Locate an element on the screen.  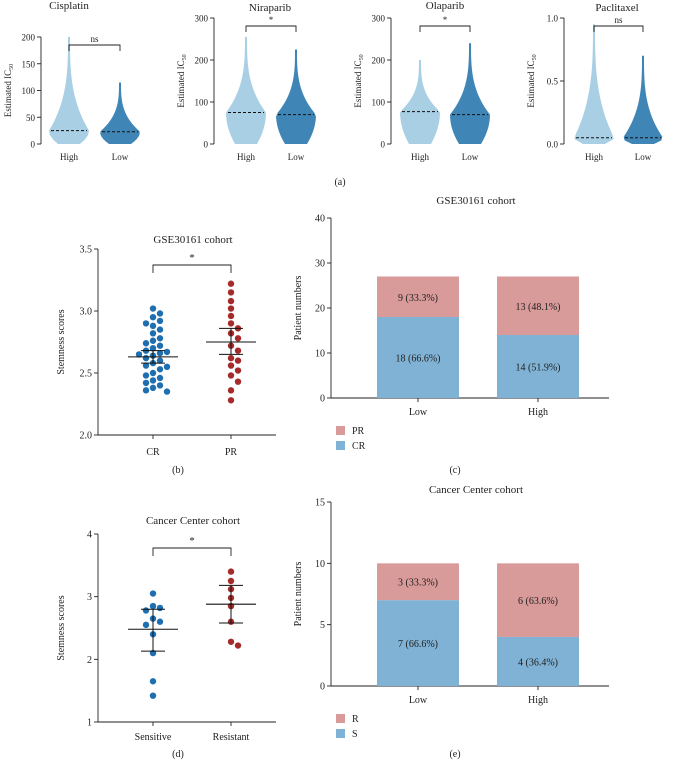
x-tick-label: Resistant is located at coordinates (231, 737).